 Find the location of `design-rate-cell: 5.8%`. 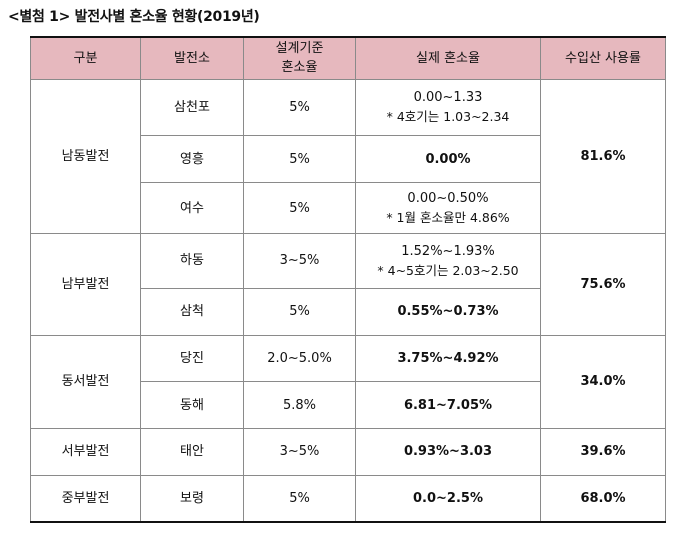

design-rate-cell: 5.8% is located at coordinates (299, 405).